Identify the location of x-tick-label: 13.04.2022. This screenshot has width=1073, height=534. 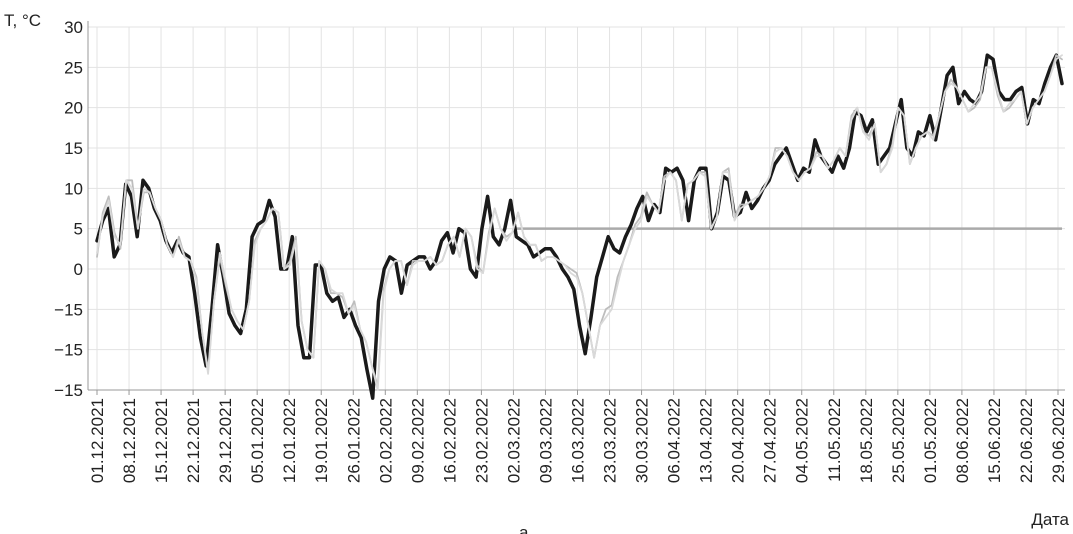
(706, 440).